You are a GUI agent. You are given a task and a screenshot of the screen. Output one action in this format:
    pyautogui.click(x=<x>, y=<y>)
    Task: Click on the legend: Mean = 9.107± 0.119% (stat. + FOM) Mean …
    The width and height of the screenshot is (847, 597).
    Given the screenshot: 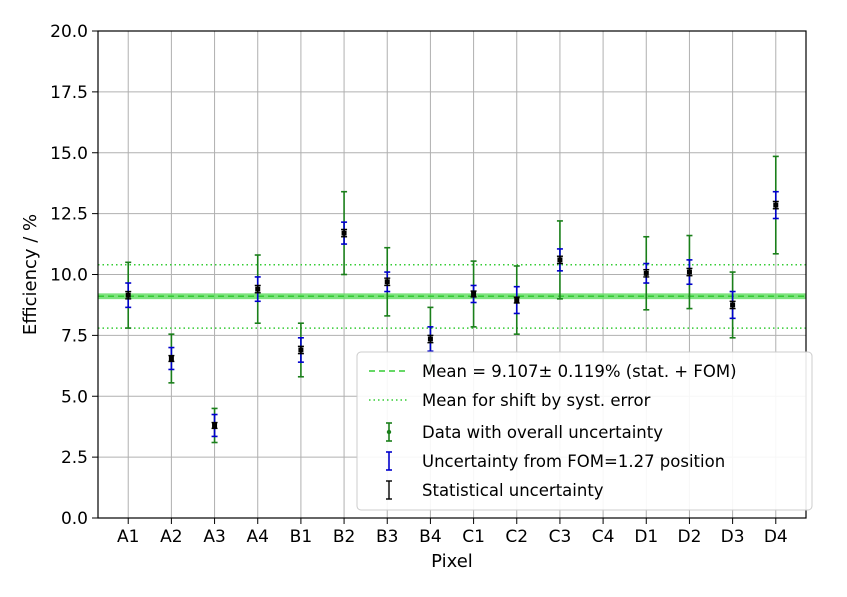 What is the action you would take?
    pyautogui.click(x=584, y=431)
    